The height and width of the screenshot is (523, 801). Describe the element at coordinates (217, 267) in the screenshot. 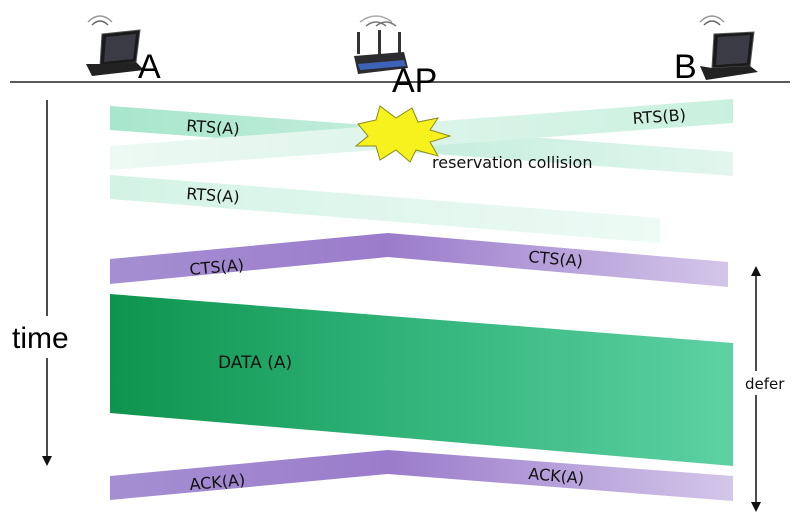

I see `cts-a-label-left: CTS(A)` at that location.